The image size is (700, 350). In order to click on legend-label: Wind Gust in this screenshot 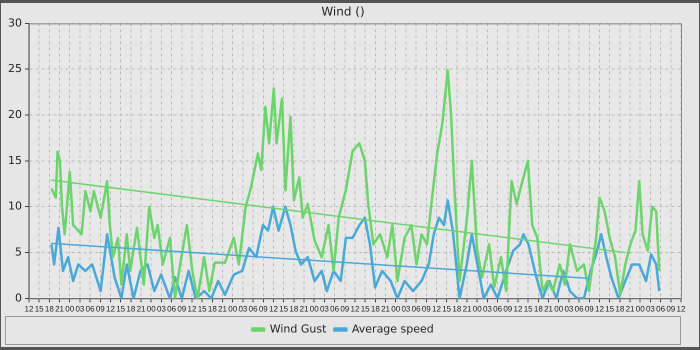, I will do `click(299, 329)`.